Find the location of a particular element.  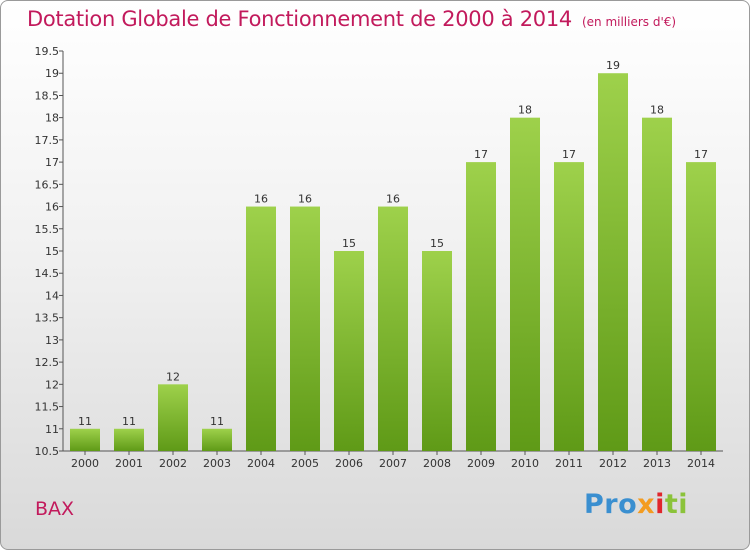

bar-2009 is located at coordinates (481, 306).